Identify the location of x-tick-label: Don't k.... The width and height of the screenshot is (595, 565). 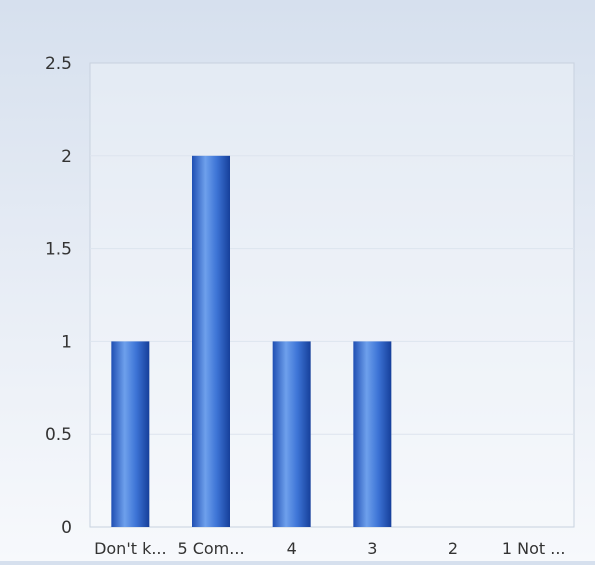
(130, 548).